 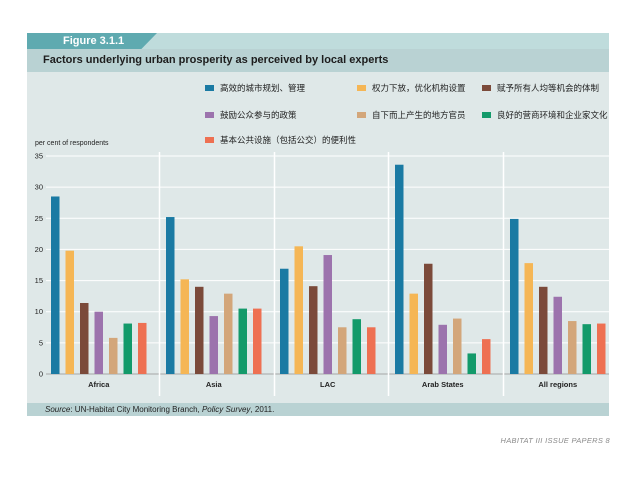 I want to click on y-tick-label: 35, so click(x=39, y=156).